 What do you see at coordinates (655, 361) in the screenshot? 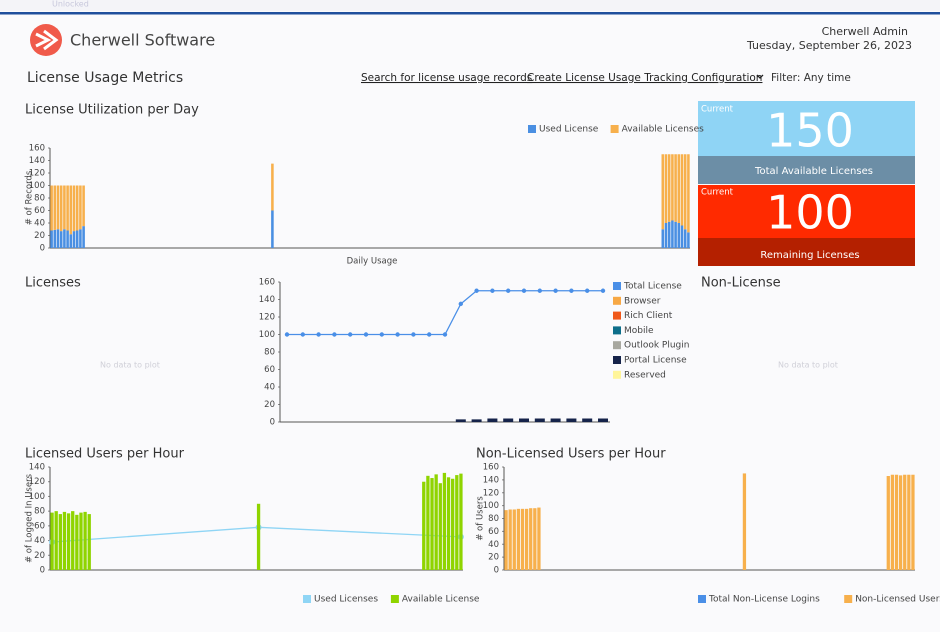
I see `legend-label: Portal License` at bounding box center [655, 361].